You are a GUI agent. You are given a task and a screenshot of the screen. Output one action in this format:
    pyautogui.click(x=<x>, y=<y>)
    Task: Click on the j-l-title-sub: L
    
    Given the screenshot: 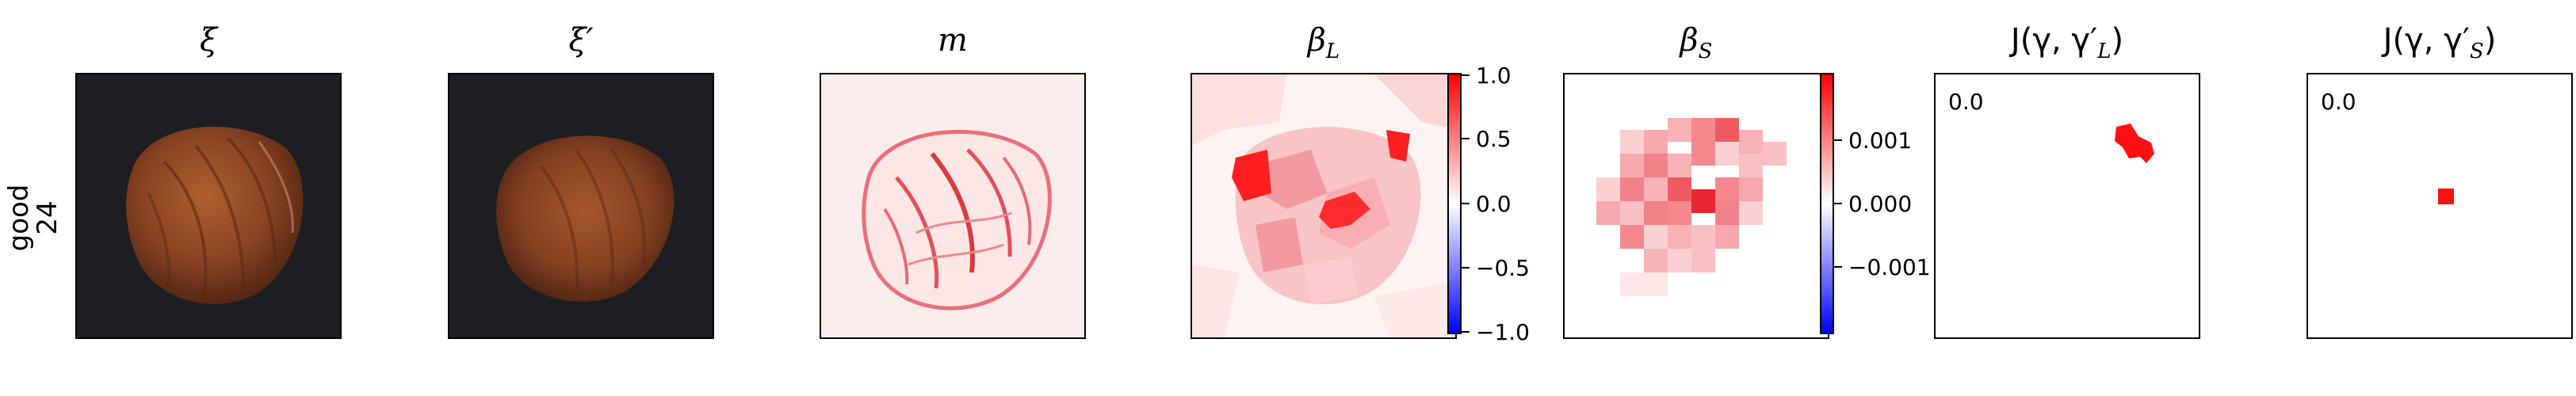 What is the action you would take?
    pyautogui.click(x=2104, y=51)
    